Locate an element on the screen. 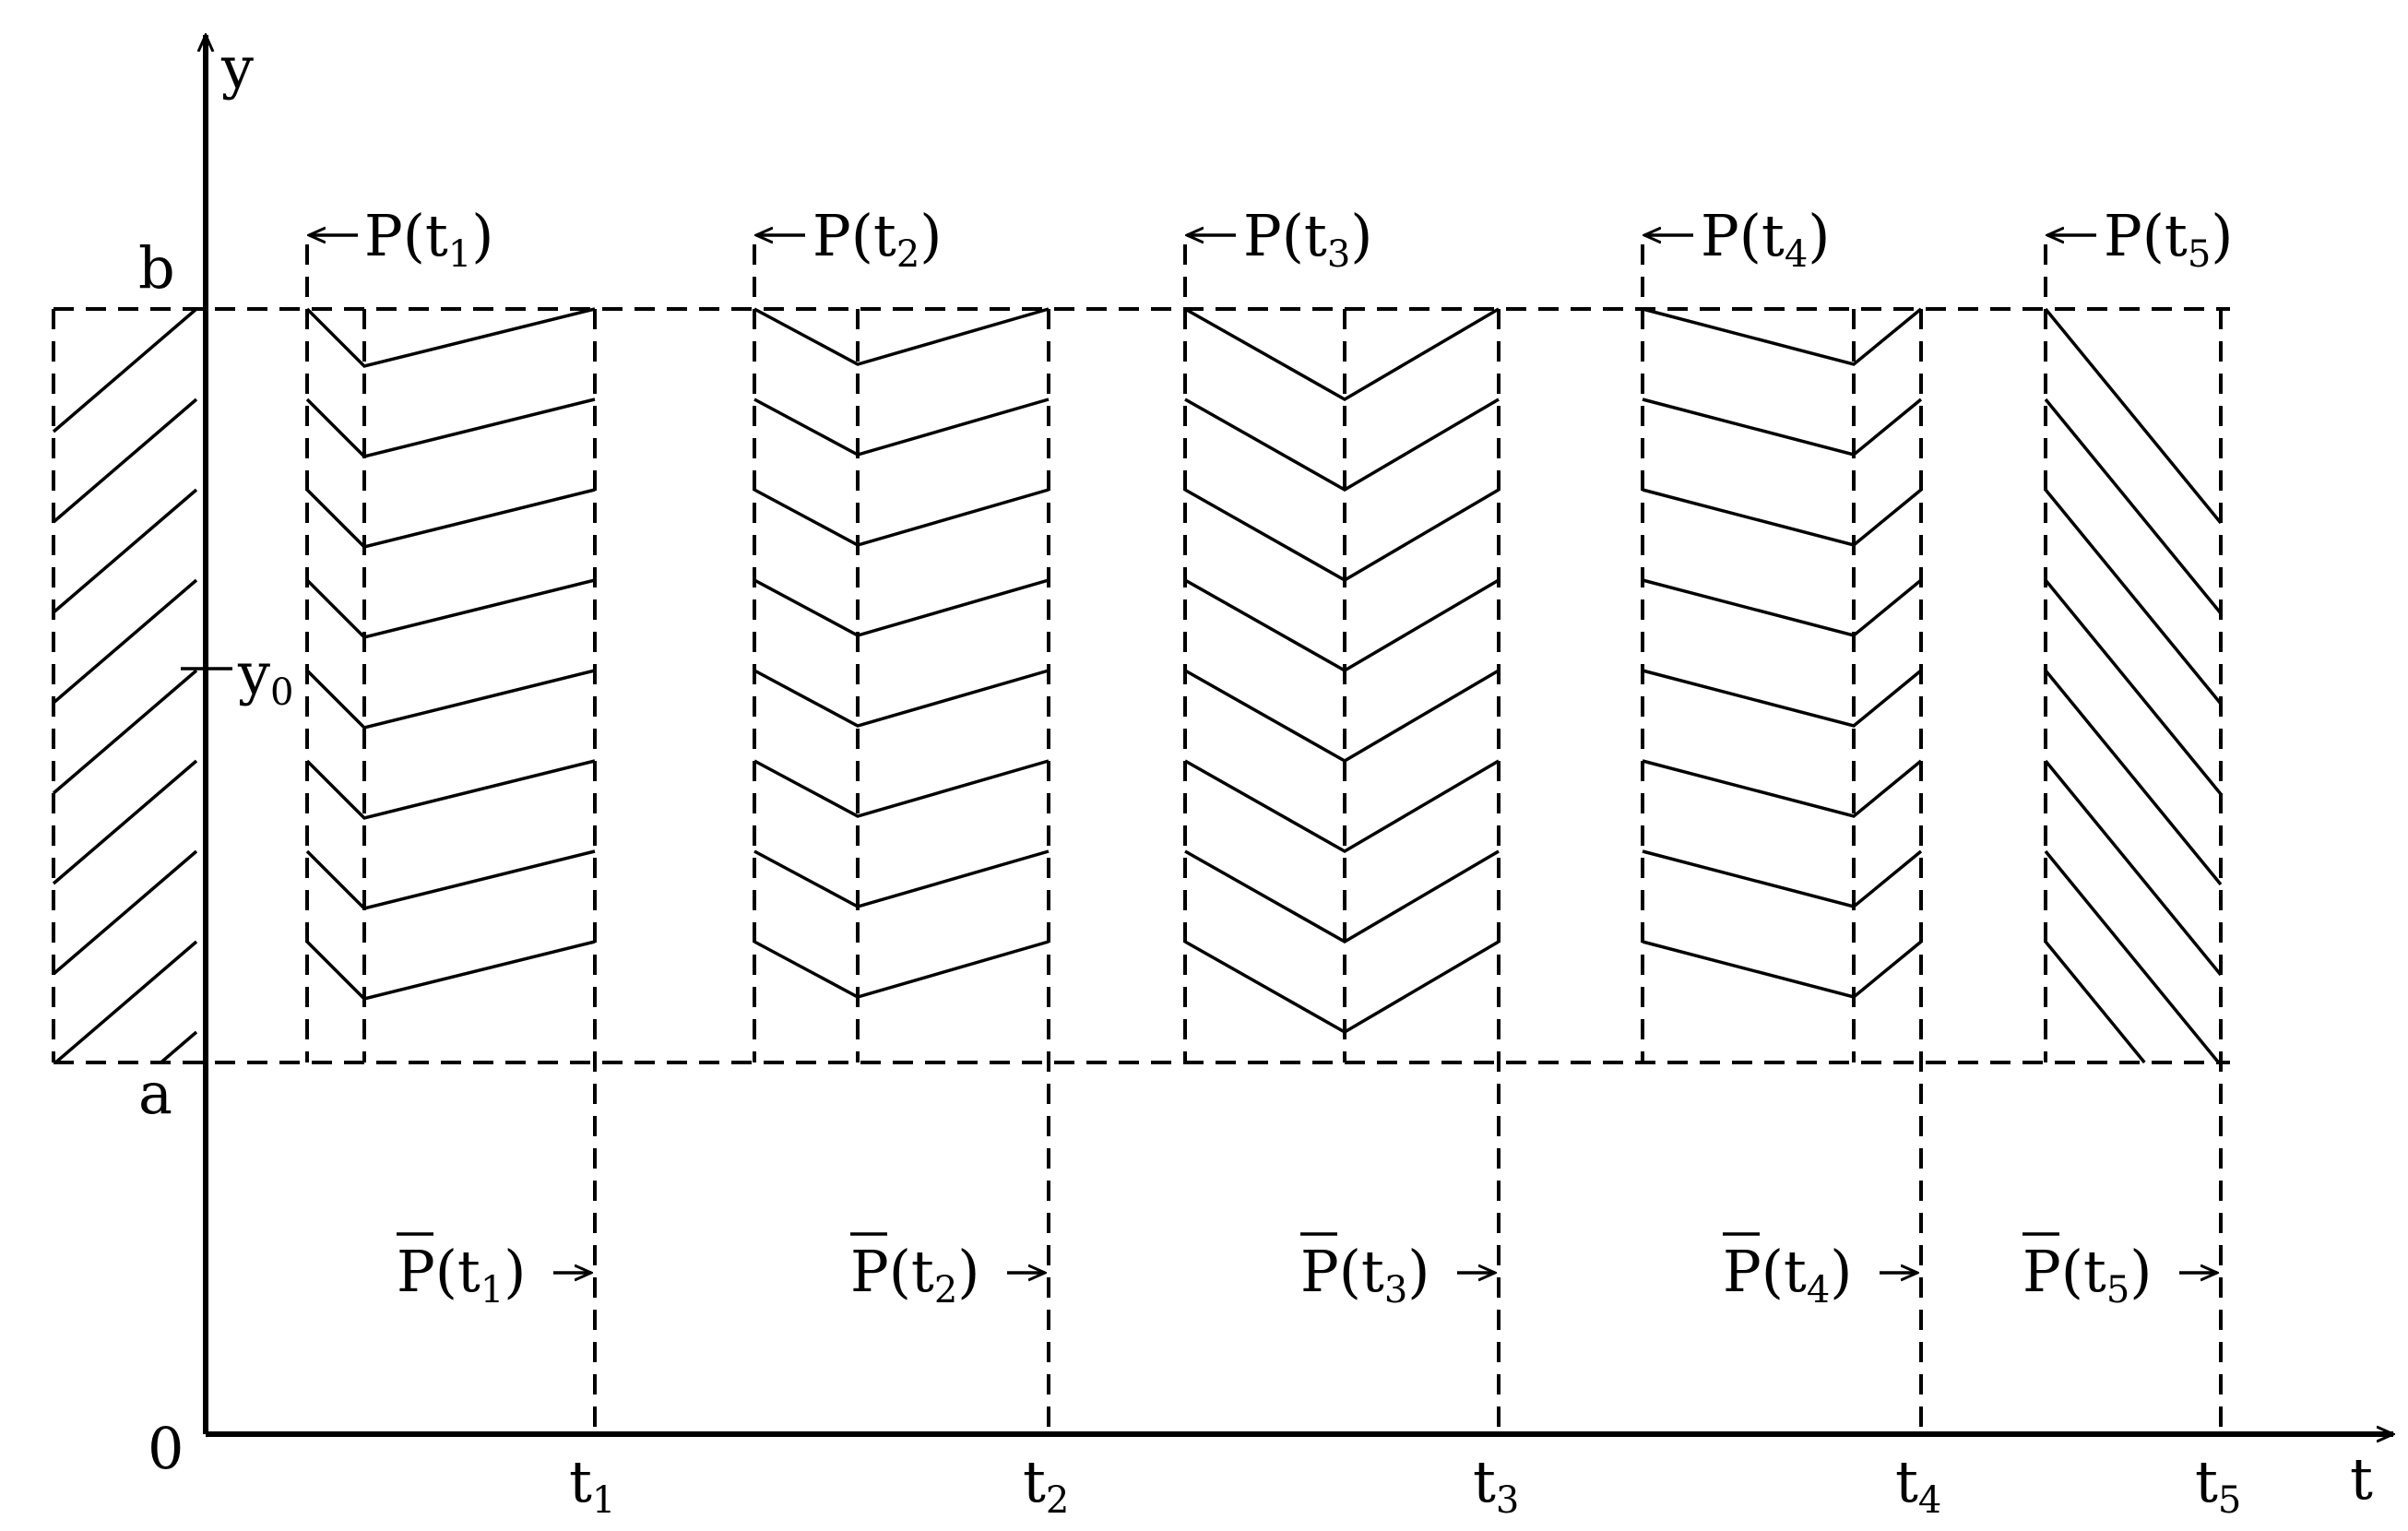 This screenshot has width=2408, height=1531. panel-4: P(t4) P(t4) is located at coordinates (1782, 818).